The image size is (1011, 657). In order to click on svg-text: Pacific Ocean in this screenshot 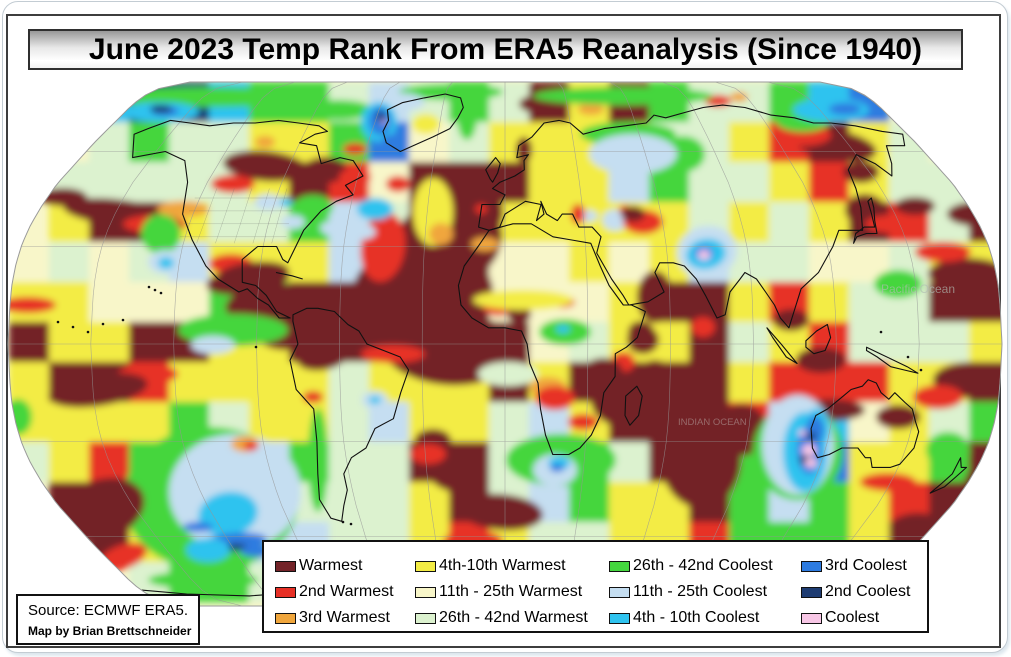, I will do `click(918, 289)`.